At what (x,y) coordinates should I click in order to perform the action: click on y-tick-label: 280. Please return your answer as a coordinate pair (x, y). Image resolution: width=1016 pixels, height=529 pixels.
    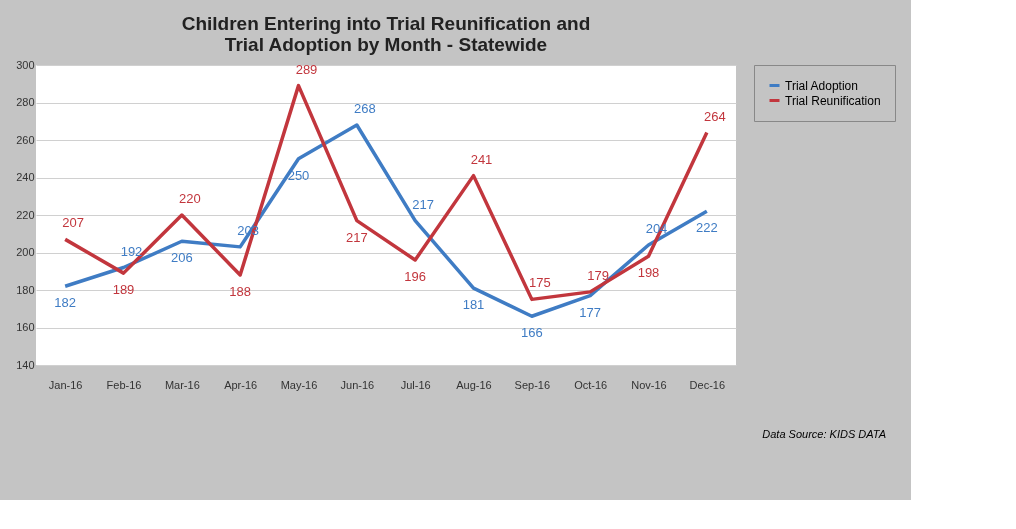
    Looking at the image, I should click on (25, 102).